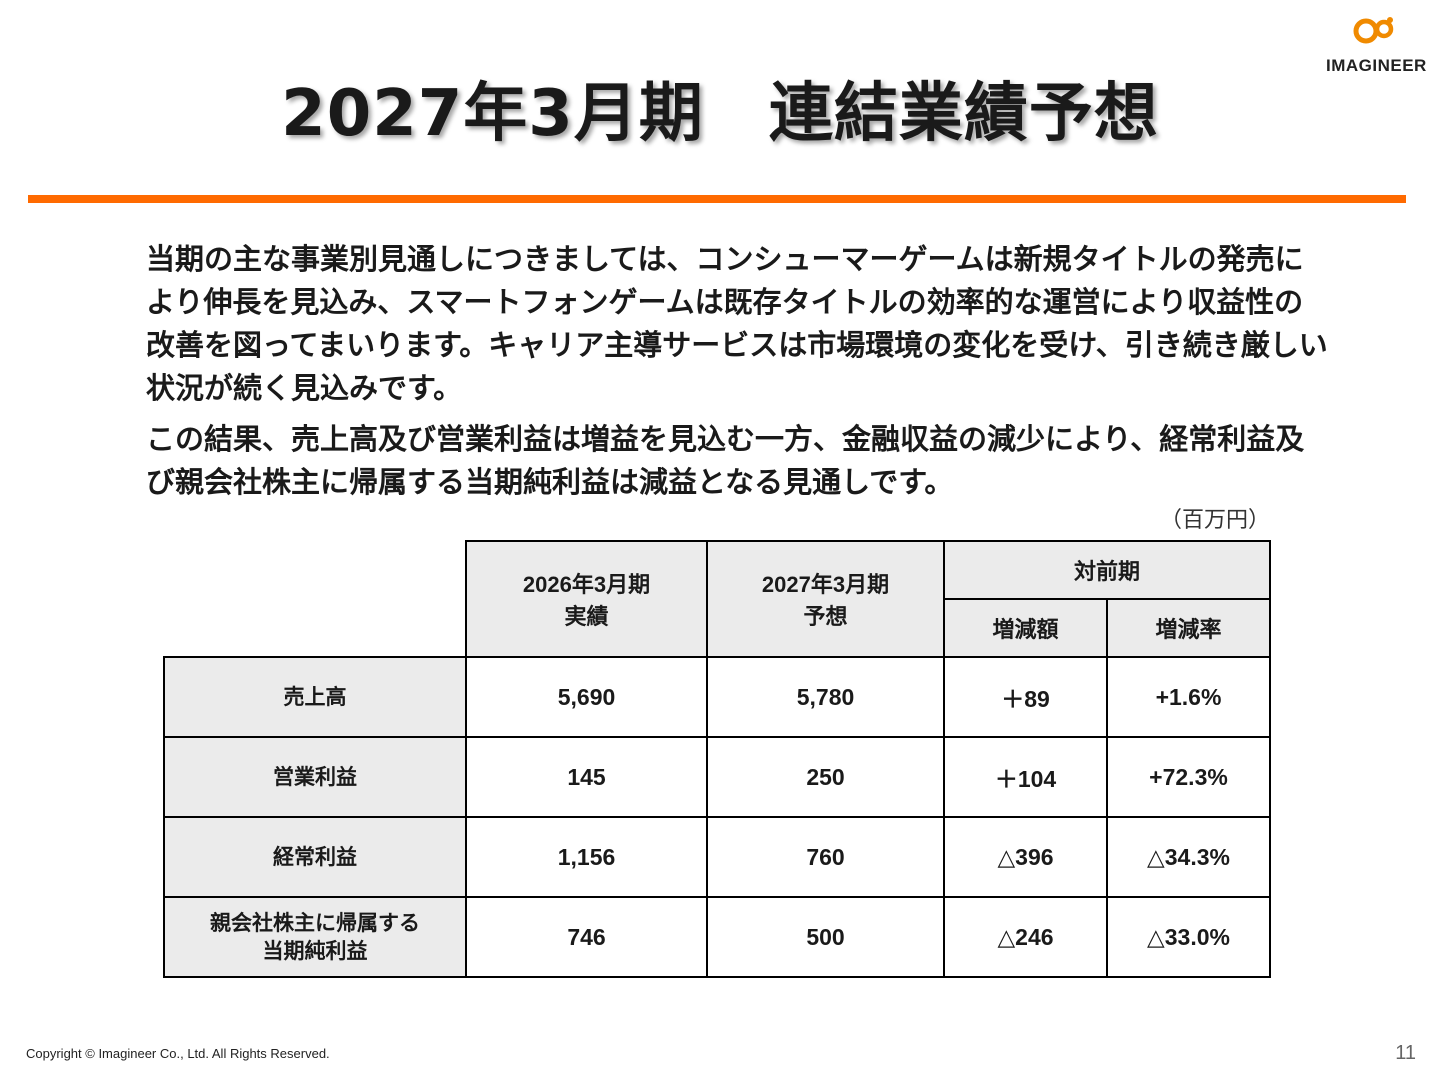 The image size is (1440, 1080). I want to click on page-number: 11, so click(1405, 1053).